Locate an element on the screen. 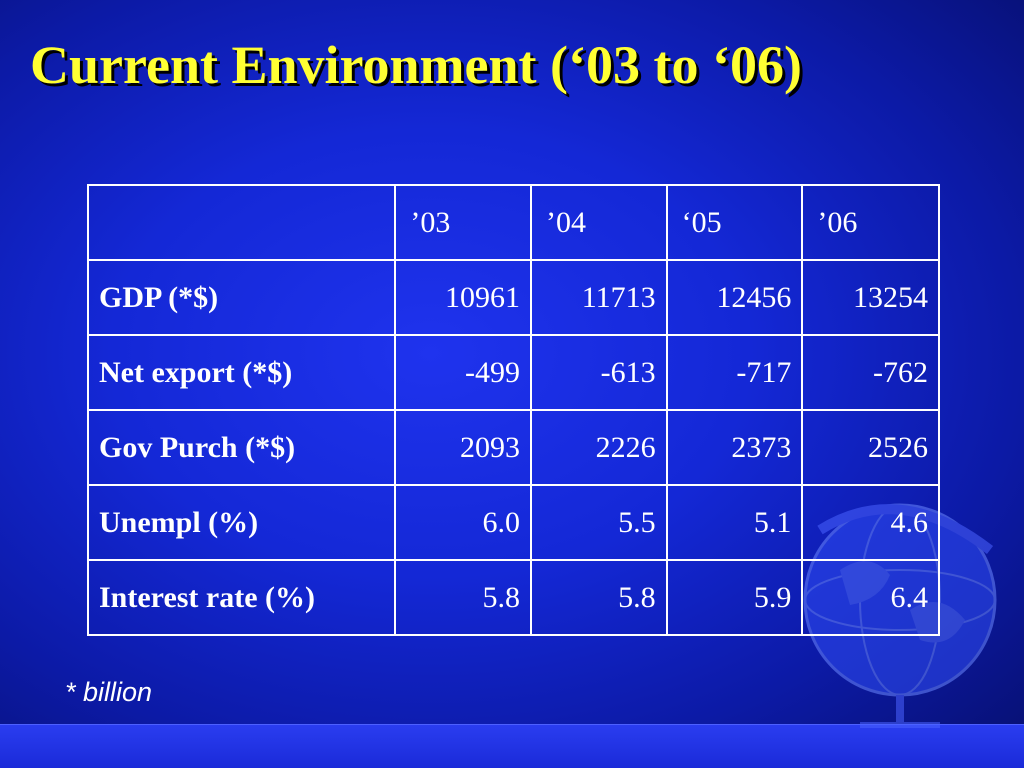 The image size is (1024, 768). table-cell: 5.5 is located at coordinates (599, 522).